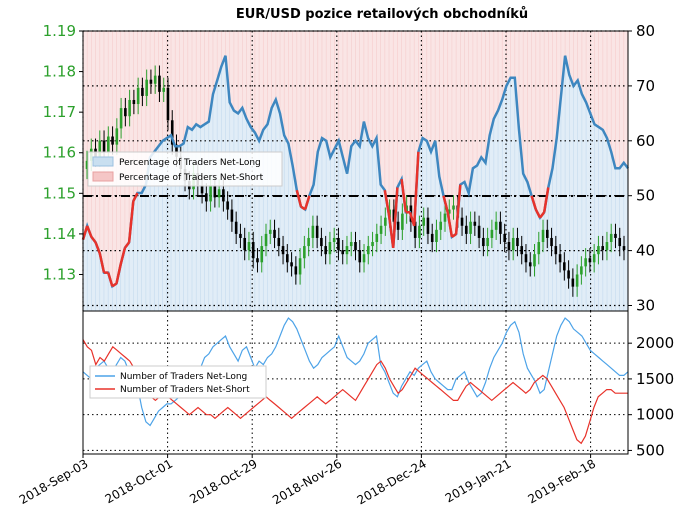 This screenshot has height=519, width=680. What do you see at coordinates (392, 481) in the screenshot?
I see `date-tick-label: 2018-Dec-24` at bounding box center [392, 481].